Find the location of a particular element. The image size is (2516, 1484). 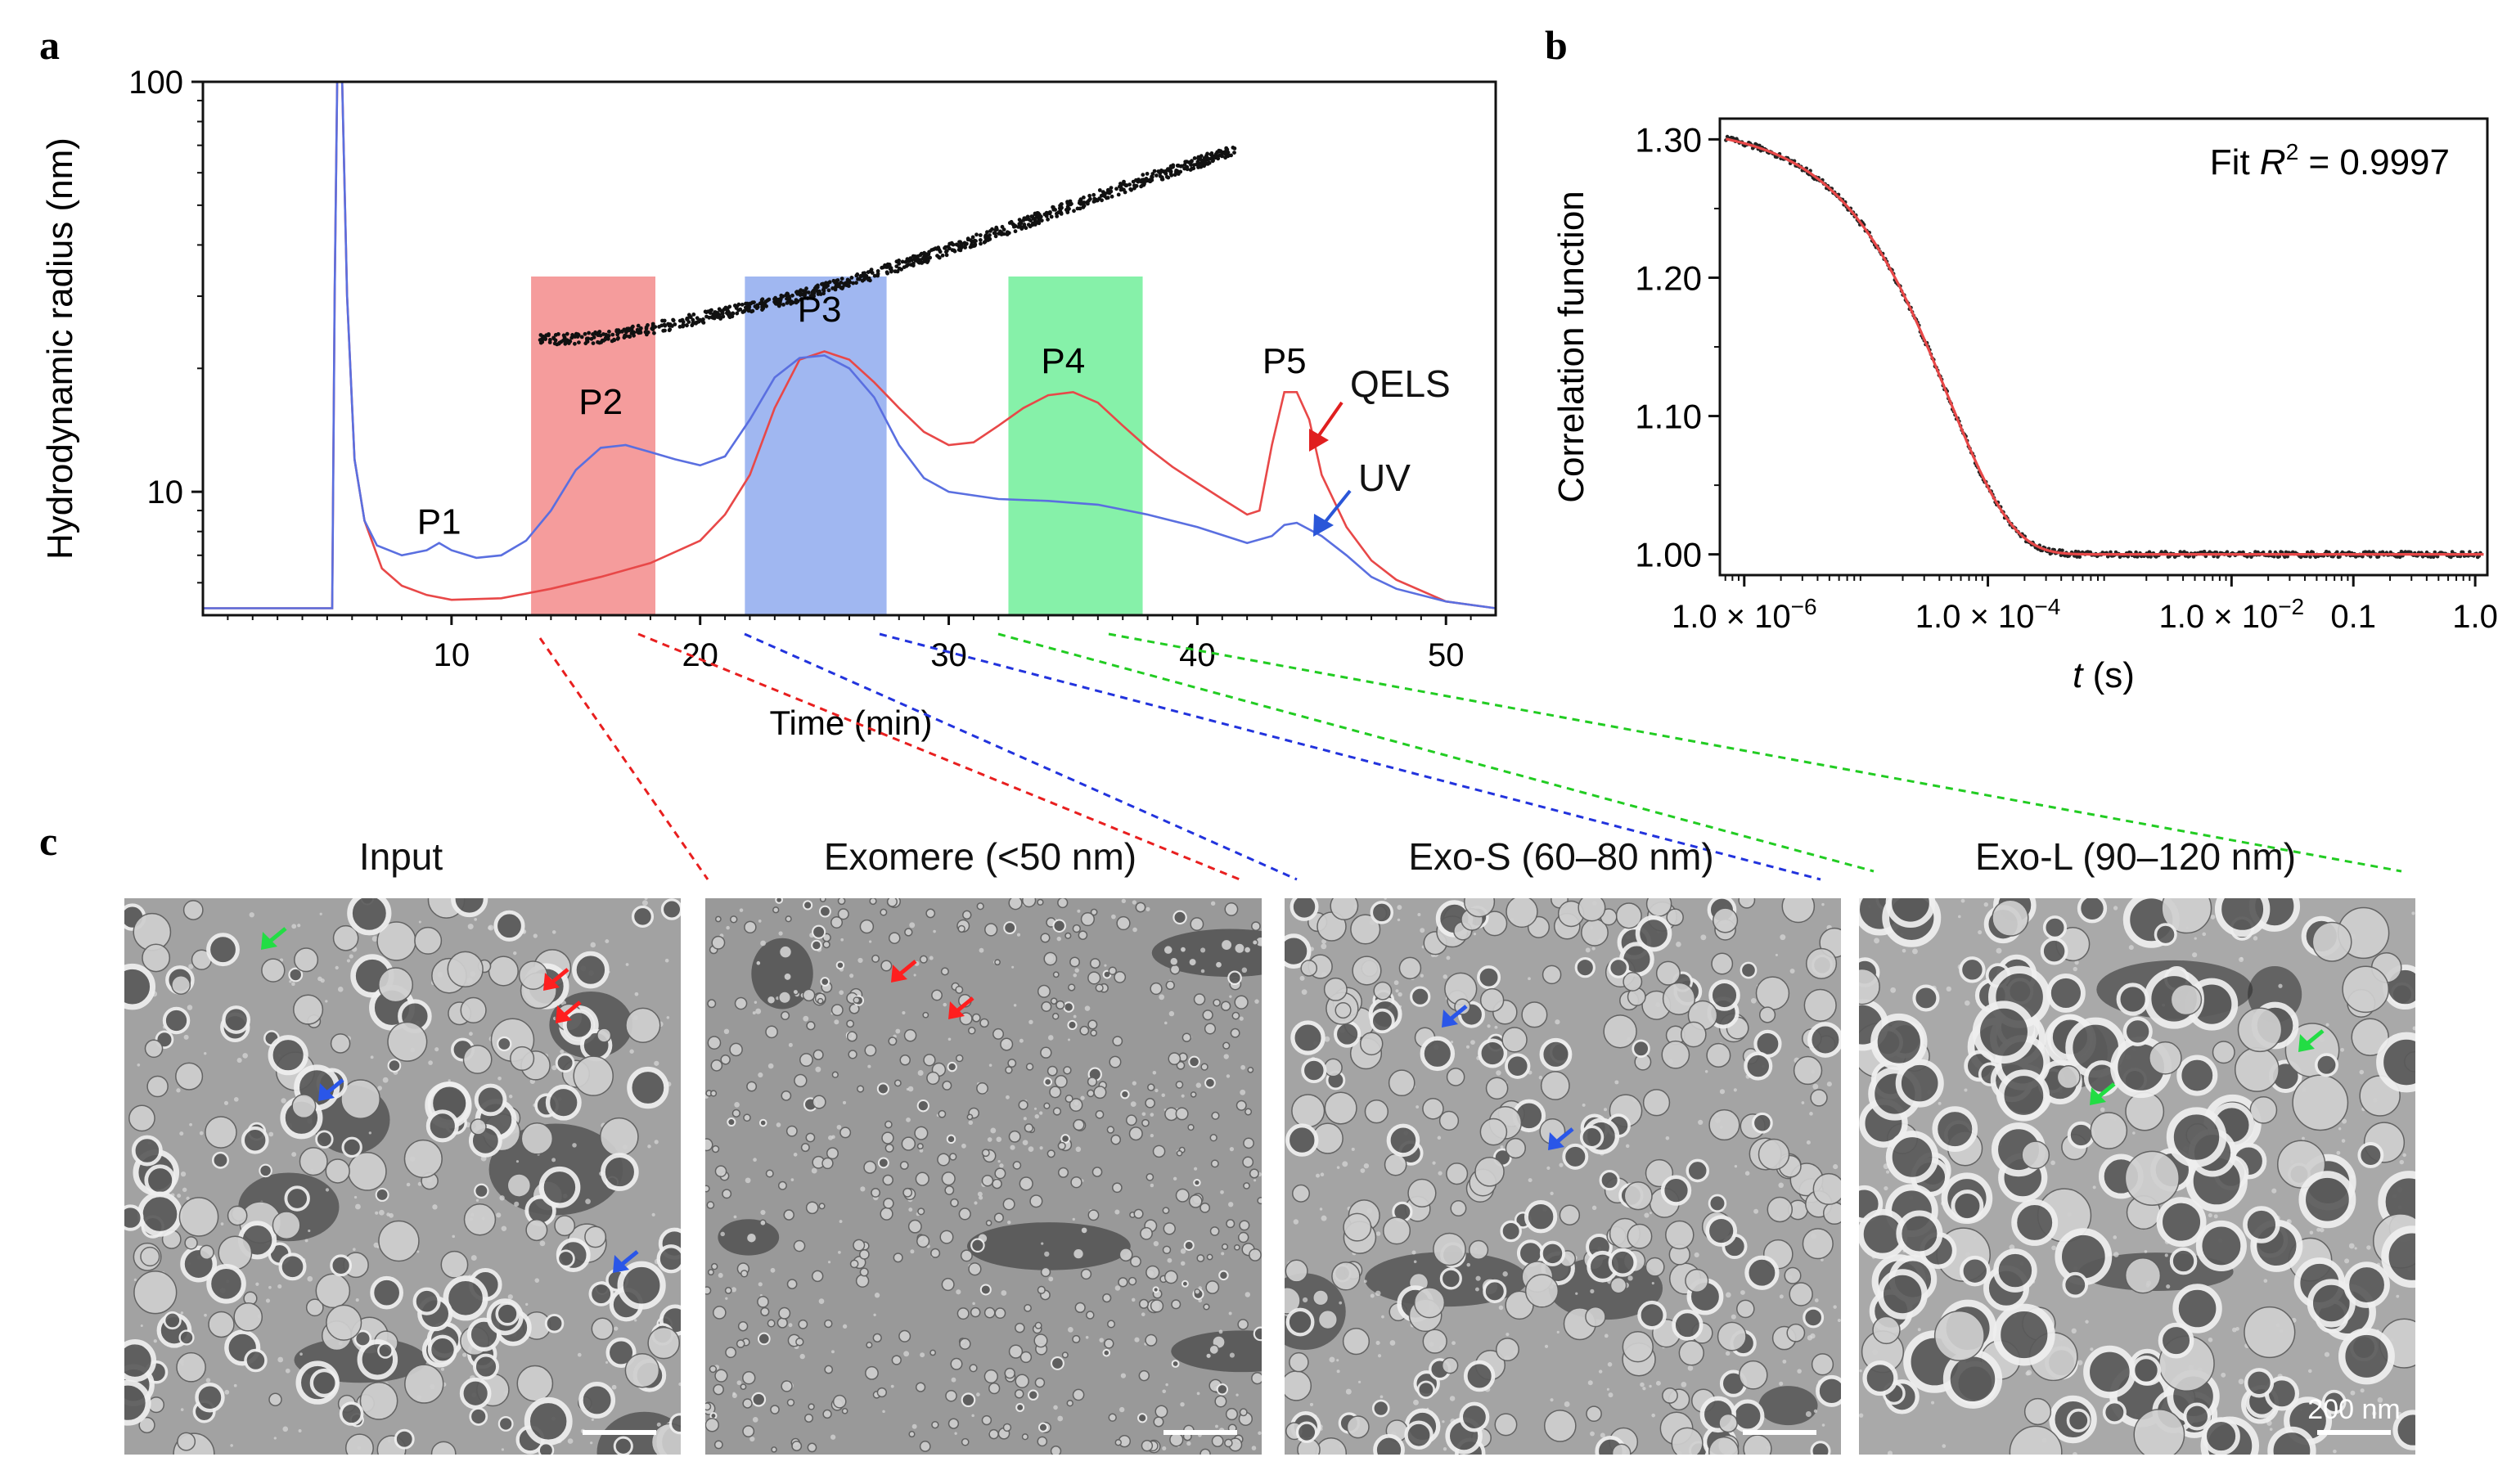

x-tick-label: 10 is located at coordinates (452, 655).